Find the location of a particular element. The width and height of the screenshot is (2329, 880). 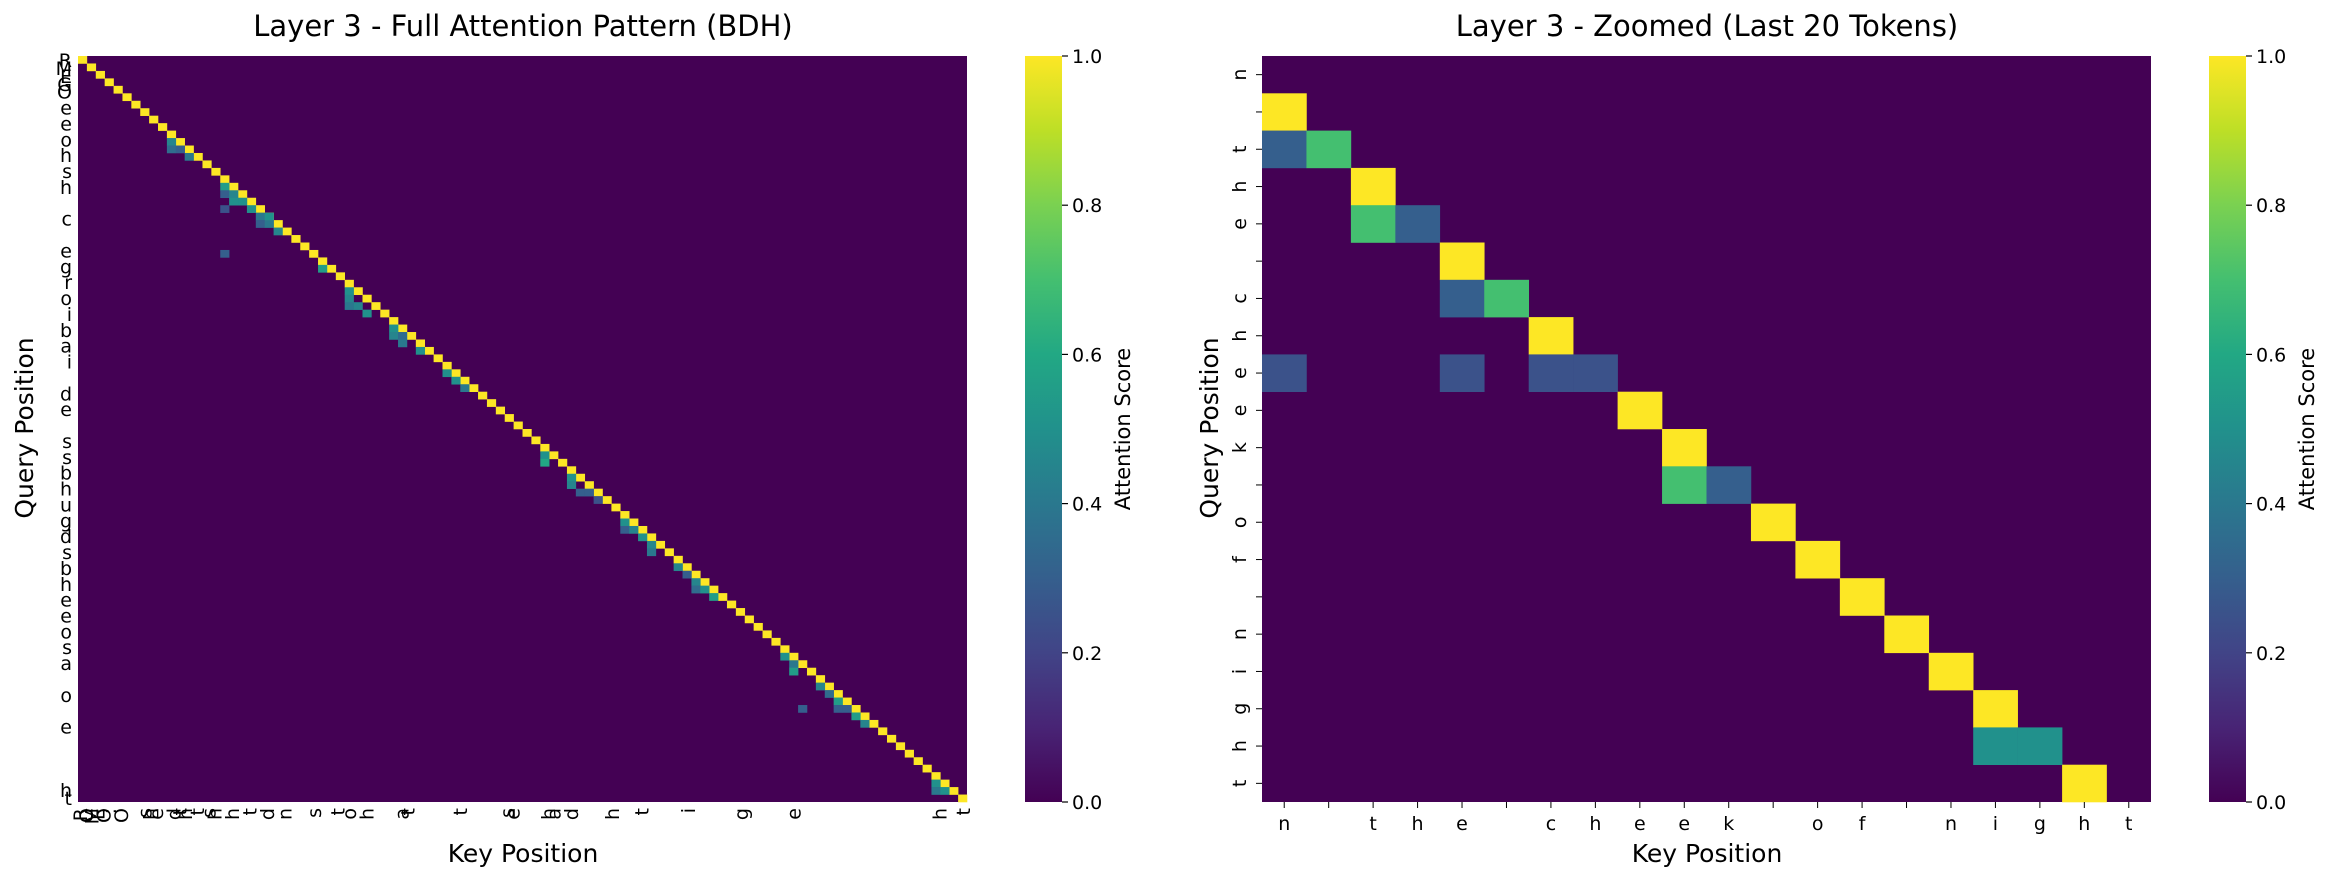

left-y-axis-label: Query Position is located at coordinates (24, 427).